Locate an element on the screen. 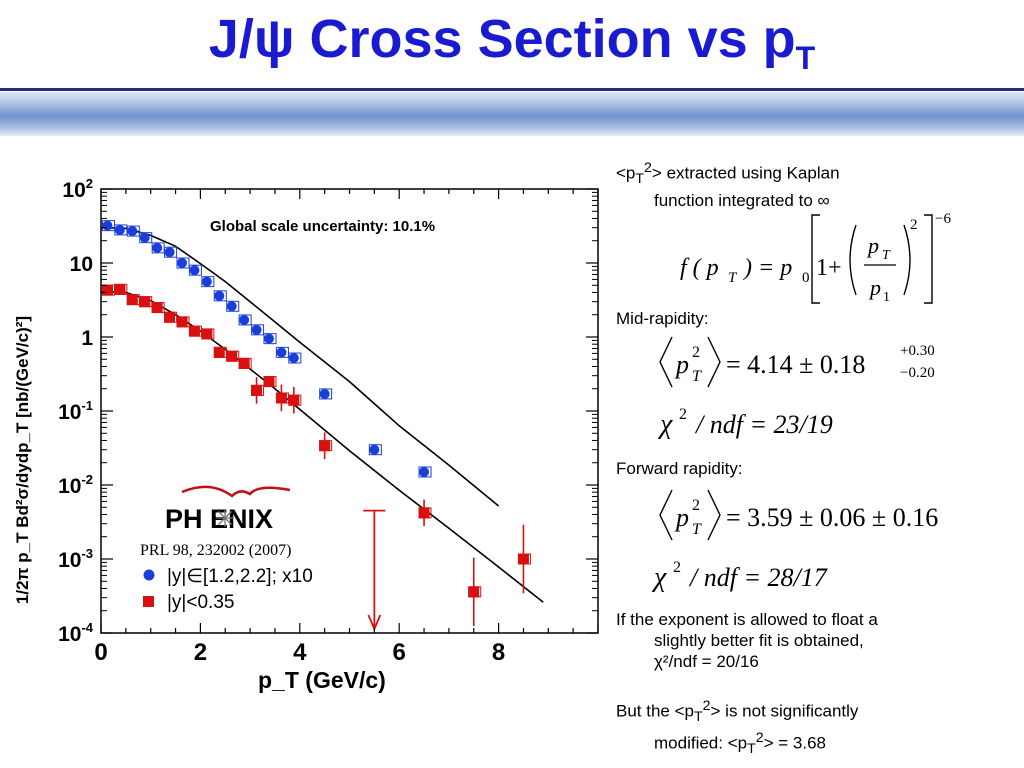 This screenshot has height=768, width=1024. forward-rapidity-label: Forward rapidity: is located at coordinates (679, 468).